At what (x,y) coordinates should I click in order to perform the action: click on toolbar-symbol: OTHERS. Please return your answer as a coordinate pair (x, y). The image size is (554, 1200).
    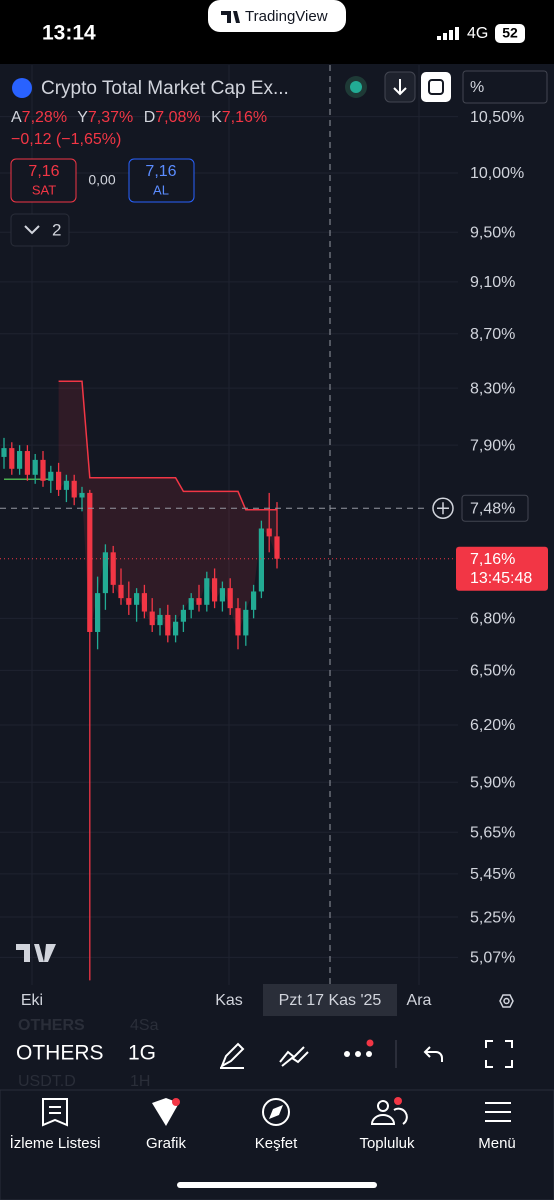
    Looking at the image, I should click on (60, 1053).